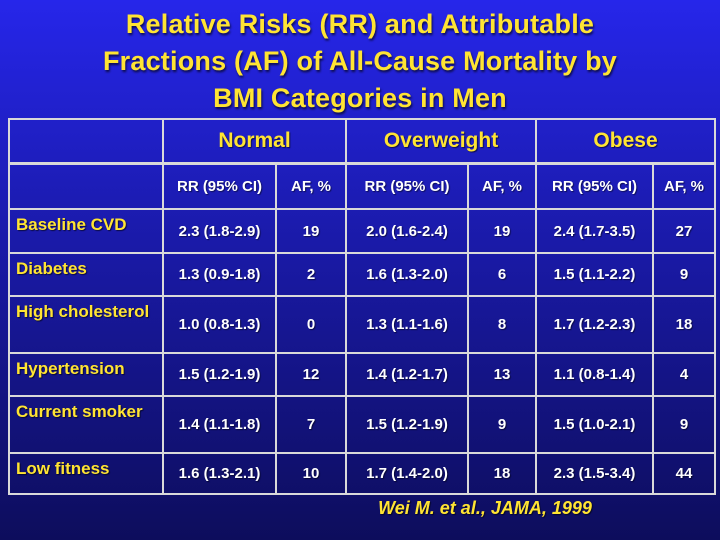  Describe the element at coordinates (86, 473) in the screenshot. I see `row-label: Low fitness` at that location.